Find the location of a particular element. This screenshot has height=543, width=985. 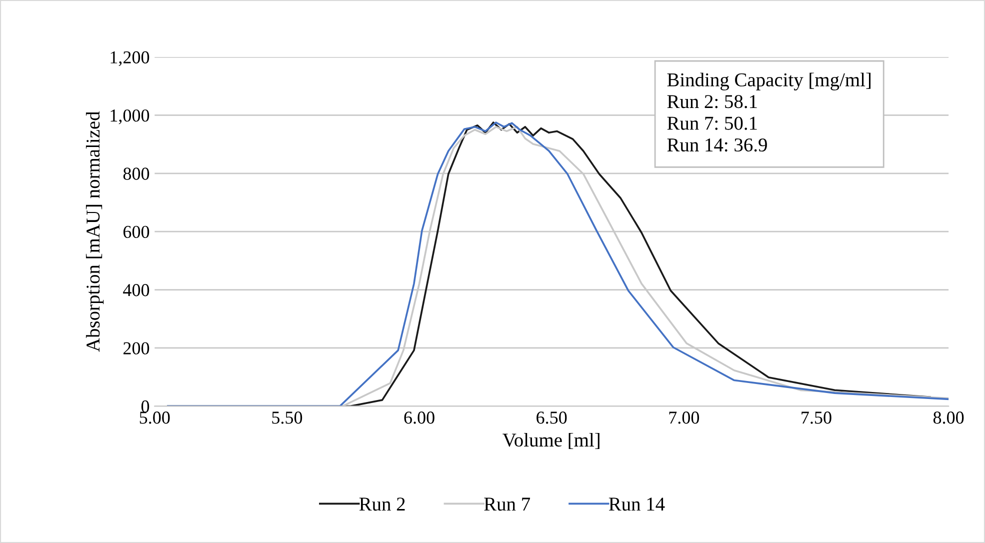

legend-label: Run 2 is located at coordinates (382, 504).